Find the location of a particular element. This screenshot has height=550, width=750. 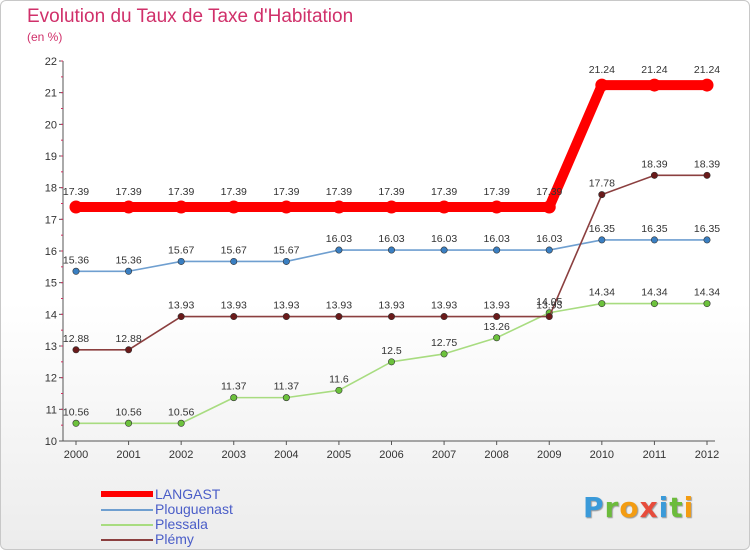

logo-letter: o is located at coordinates (629, 507).